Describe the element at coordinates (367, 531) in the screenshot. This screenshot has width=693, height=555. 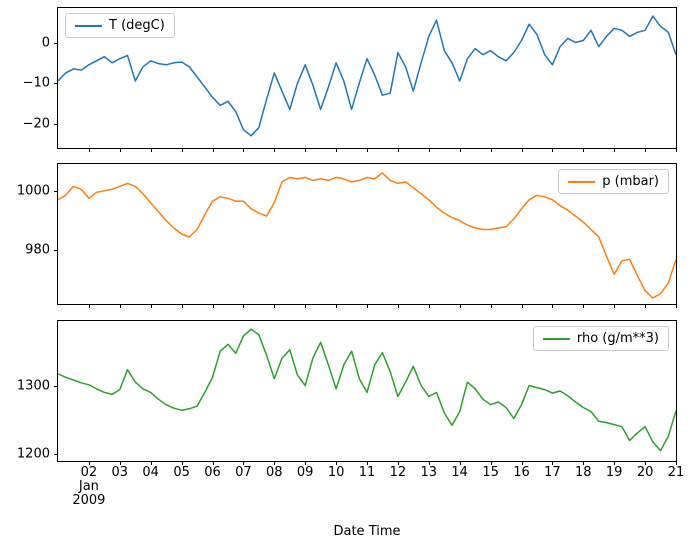
I see `x-axis-title: Date Time` at that location.